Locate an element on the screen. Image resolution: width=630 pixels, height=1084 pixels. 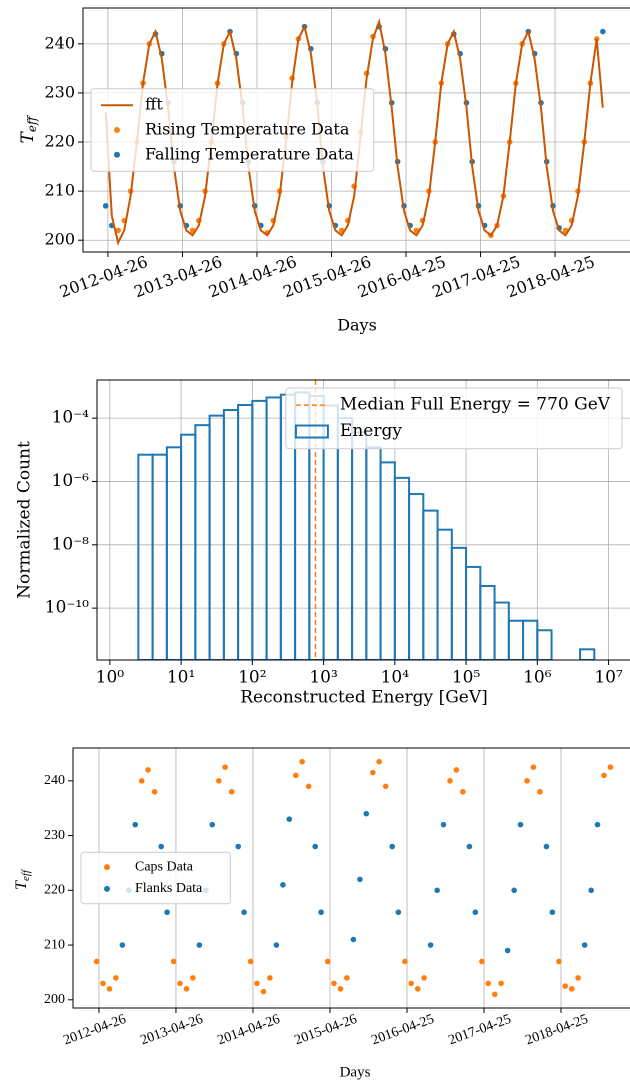
x-tick-label: 10⁶ is located at coordinates (537, 678).